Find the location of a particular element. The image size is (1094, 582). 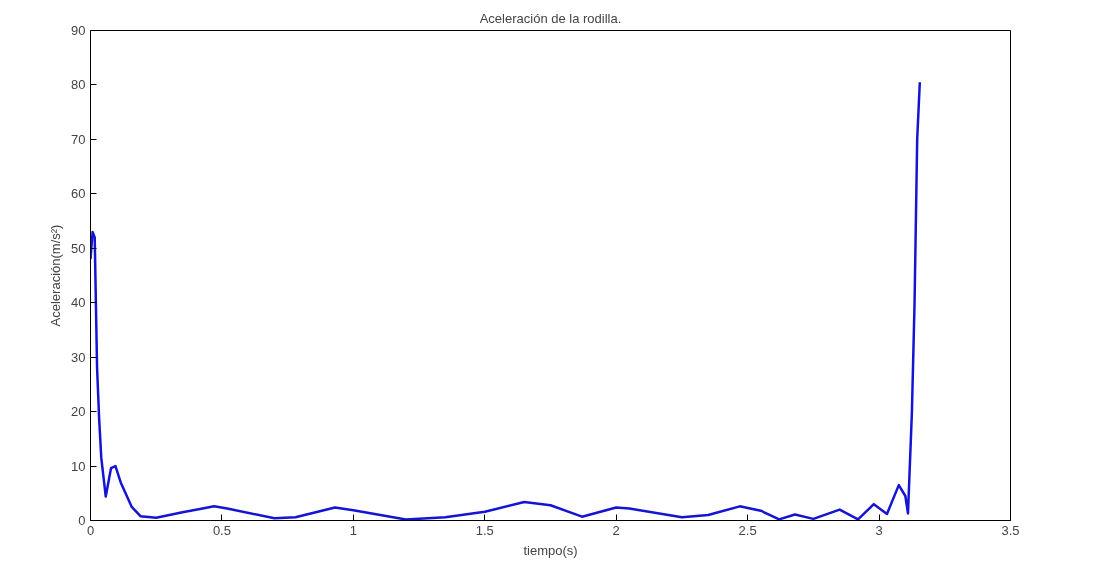

y-tick-label: 60 is located at coordinates (78, 194).